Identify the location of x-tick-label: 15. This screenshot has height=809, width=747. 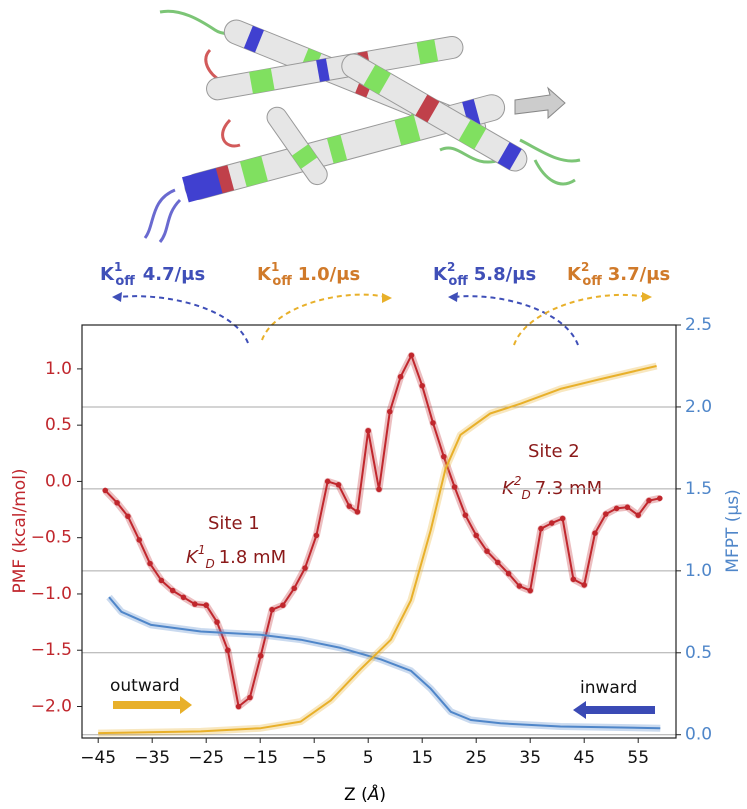
(422, 758).